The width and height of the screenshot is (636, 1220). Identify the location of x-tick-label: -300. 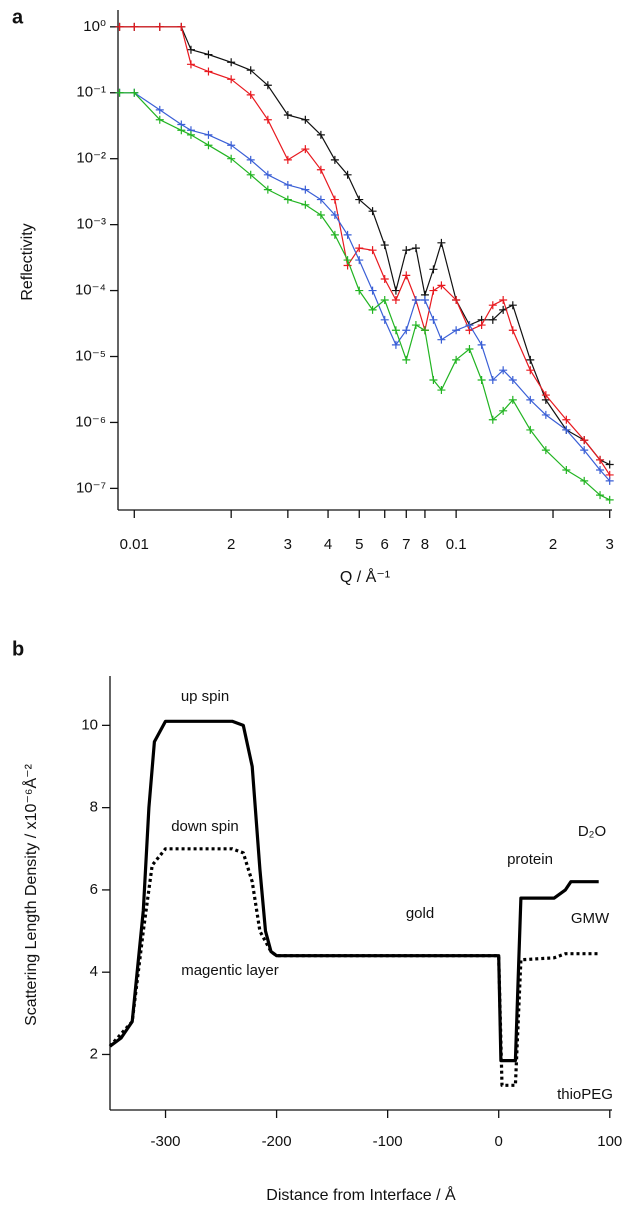
(166, 1141).